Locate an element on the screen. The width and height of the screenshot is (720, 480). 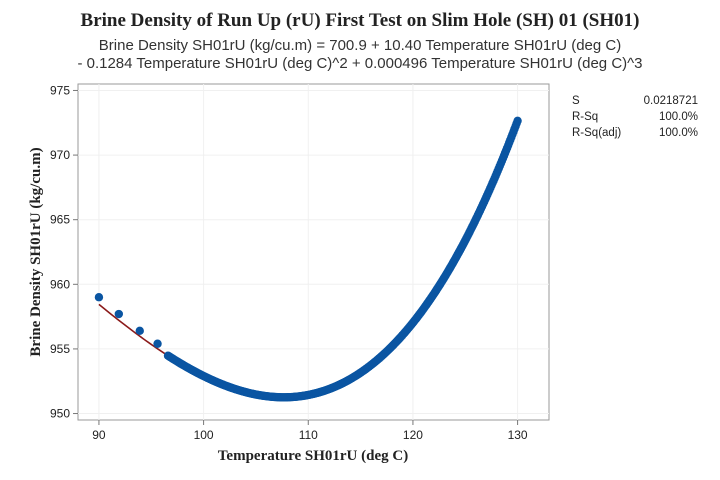
y-tick-label: 970 is located at coordinates (60, 155).